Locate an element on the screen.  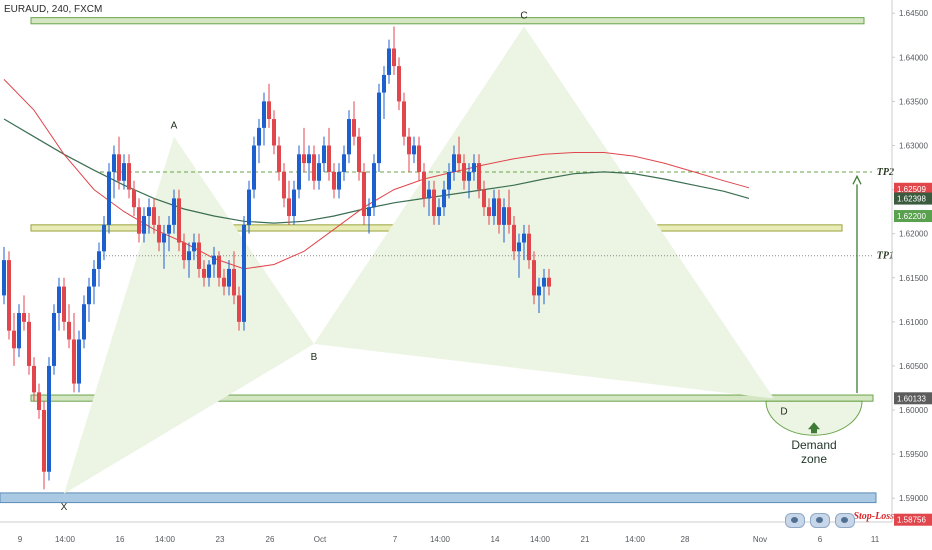
broadcast-icons is located at coordinates (822, 521).